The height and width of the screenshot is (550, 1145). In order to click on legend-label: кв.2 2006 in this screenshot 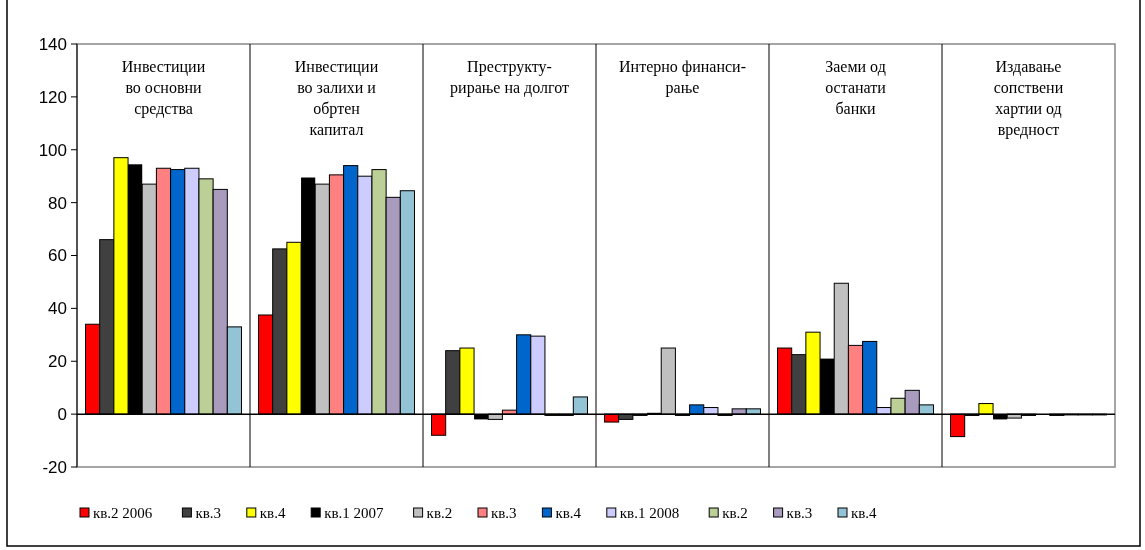, I will do `click(123, 513)`.